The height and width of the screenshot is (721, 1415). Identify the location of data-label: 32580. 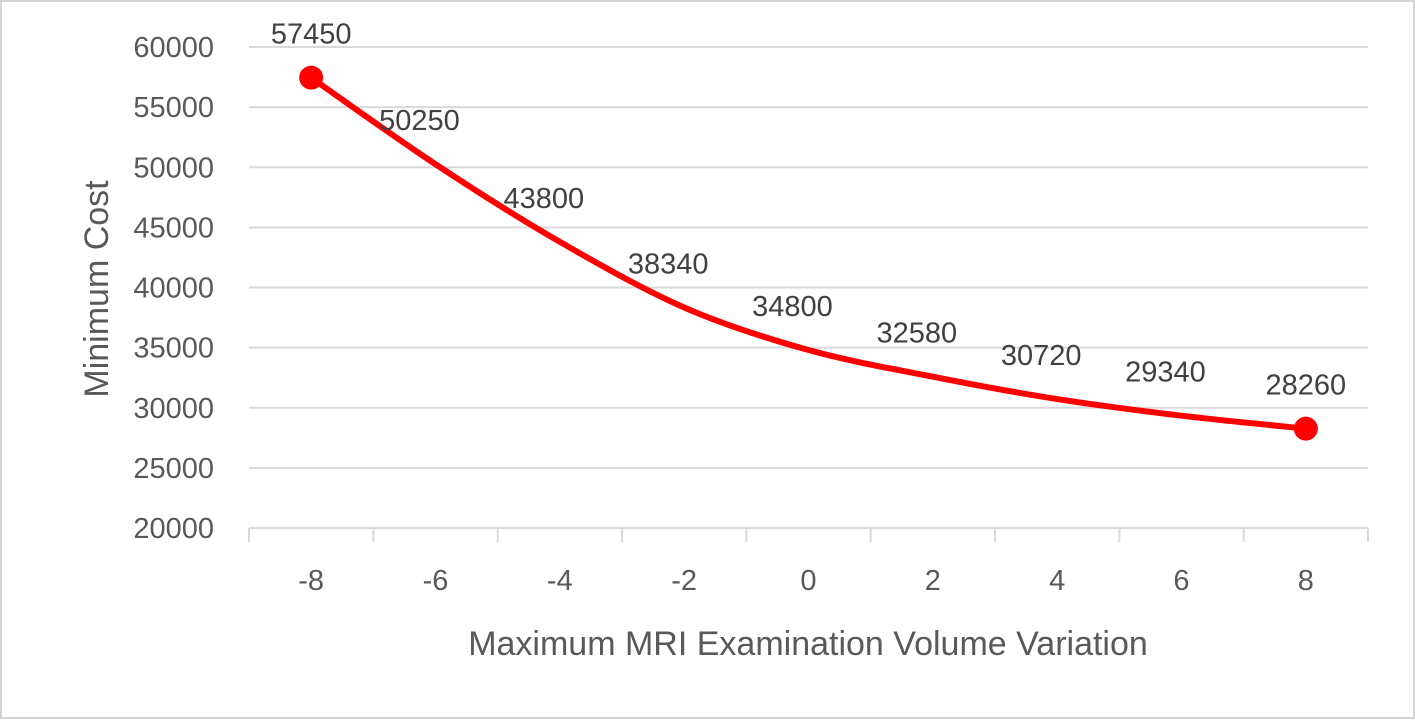
(917, 334).